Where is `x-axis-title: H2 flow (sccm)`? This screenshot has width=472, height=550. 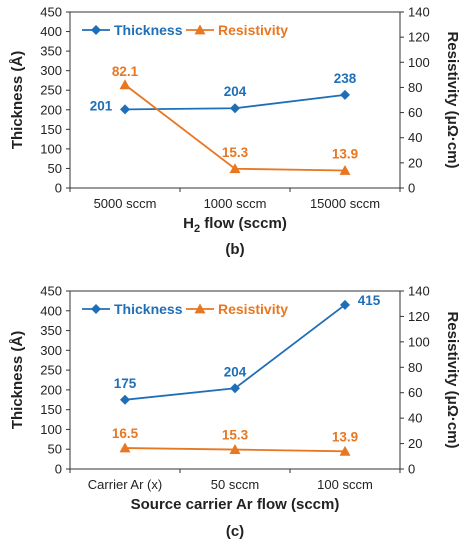 x-axis-title: H2 flow (sccm) is located at coordinates (235, 225).